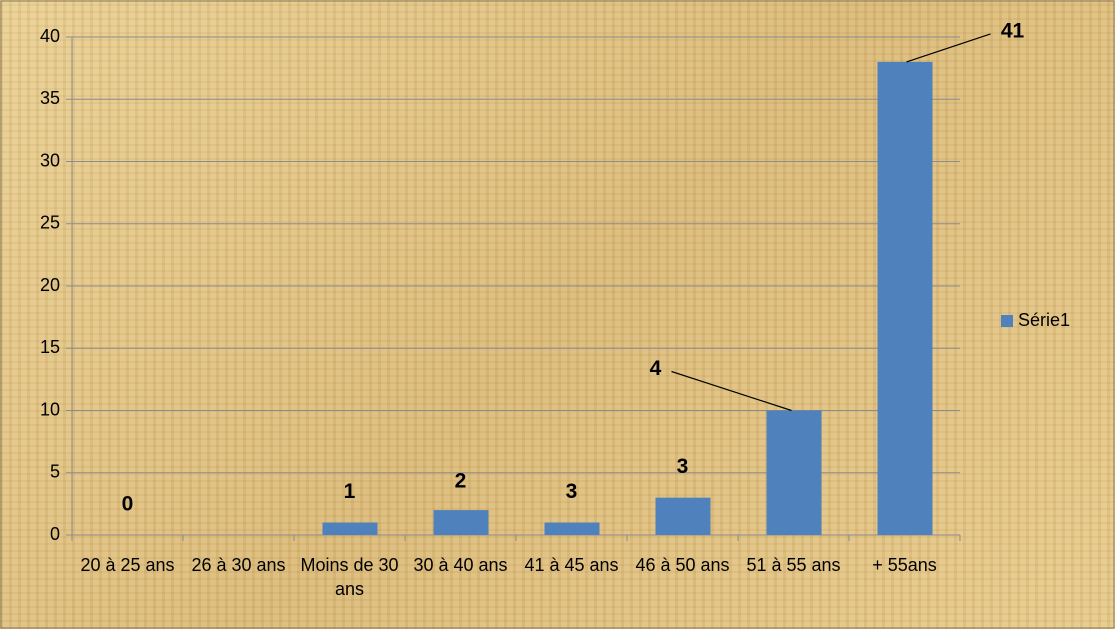 The height and width of the screenshot is (629, 1115). I want to click on data-label: 41, so click(1013, 30).